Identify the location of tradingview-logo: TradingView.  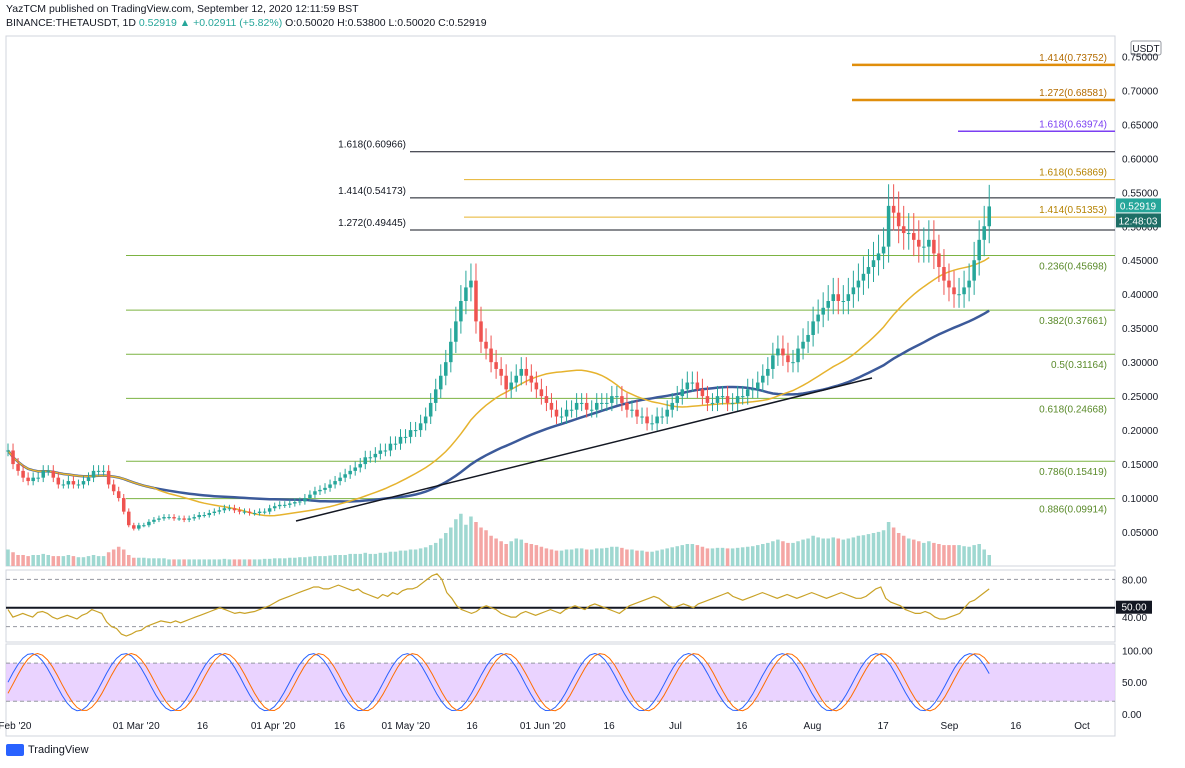
(47, 750).